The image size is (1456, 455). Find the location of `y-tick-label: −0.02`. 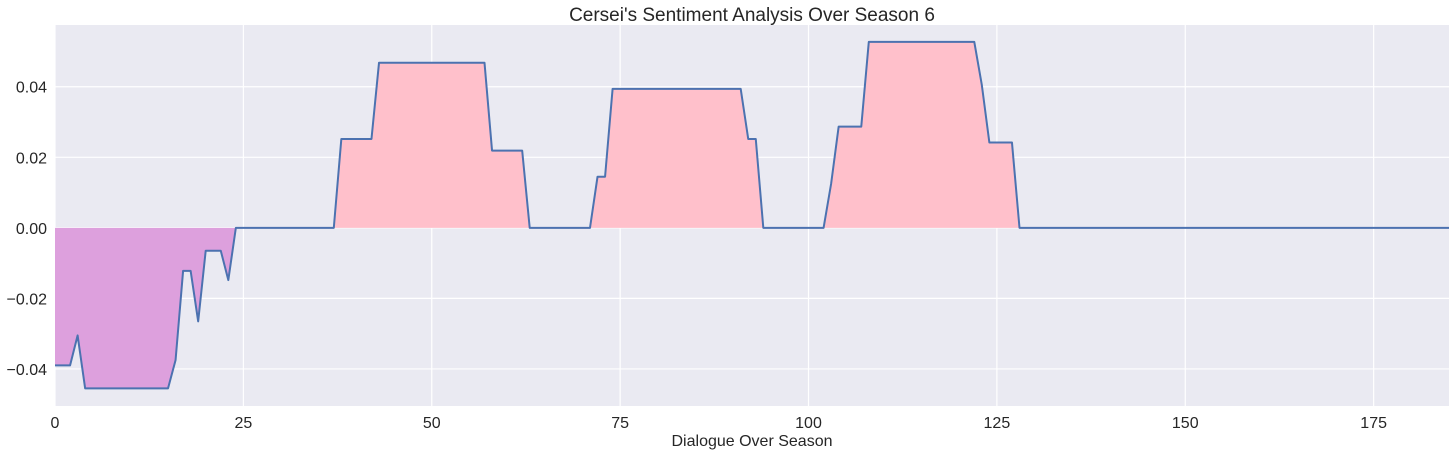

y-tick-label: −0.02 is located at coordinates (27, 299).